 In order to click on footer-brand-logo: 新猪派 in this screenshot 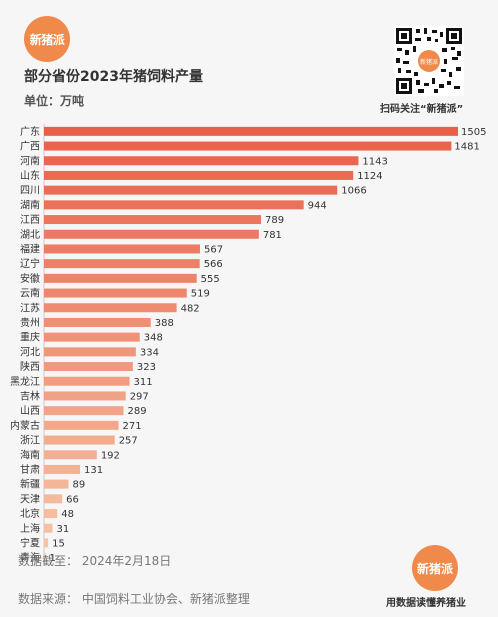, I will do `click(435, 568)`.